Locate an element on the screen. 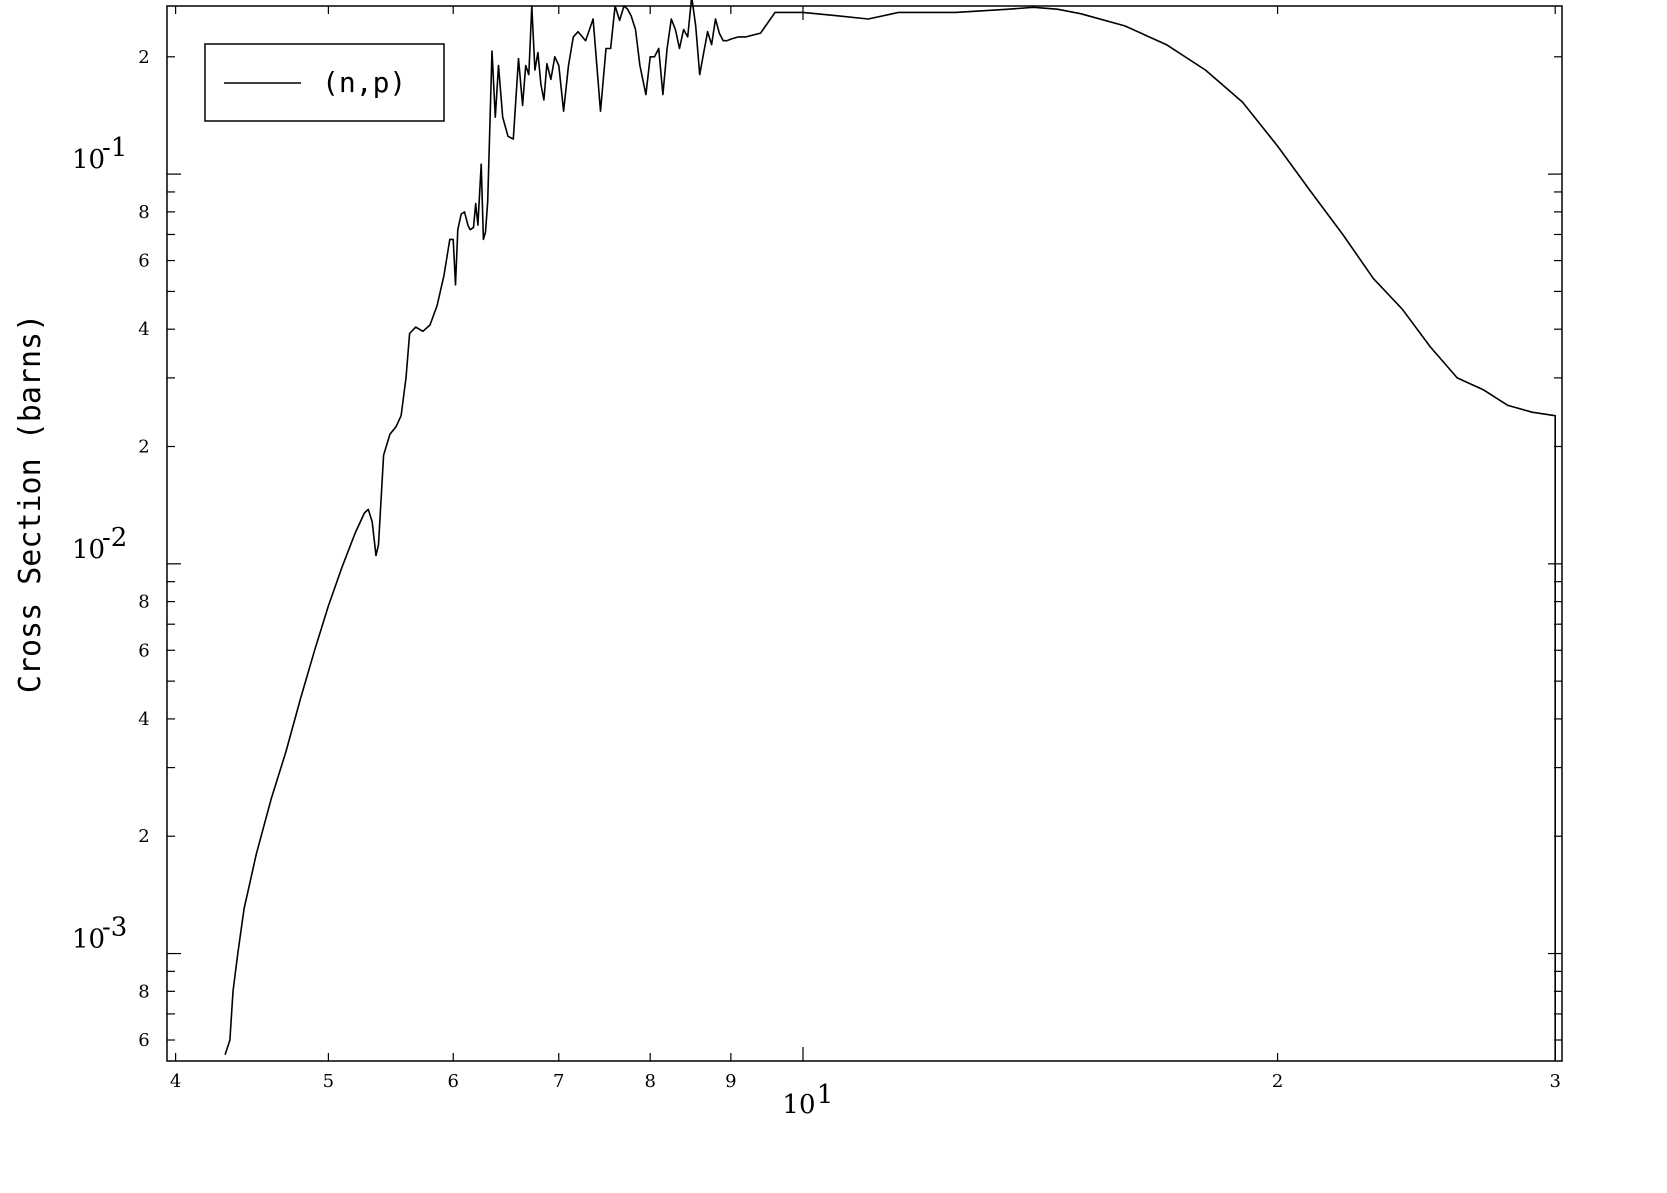  y-decade-exponent: -1 is located at coordinates (114, 148).